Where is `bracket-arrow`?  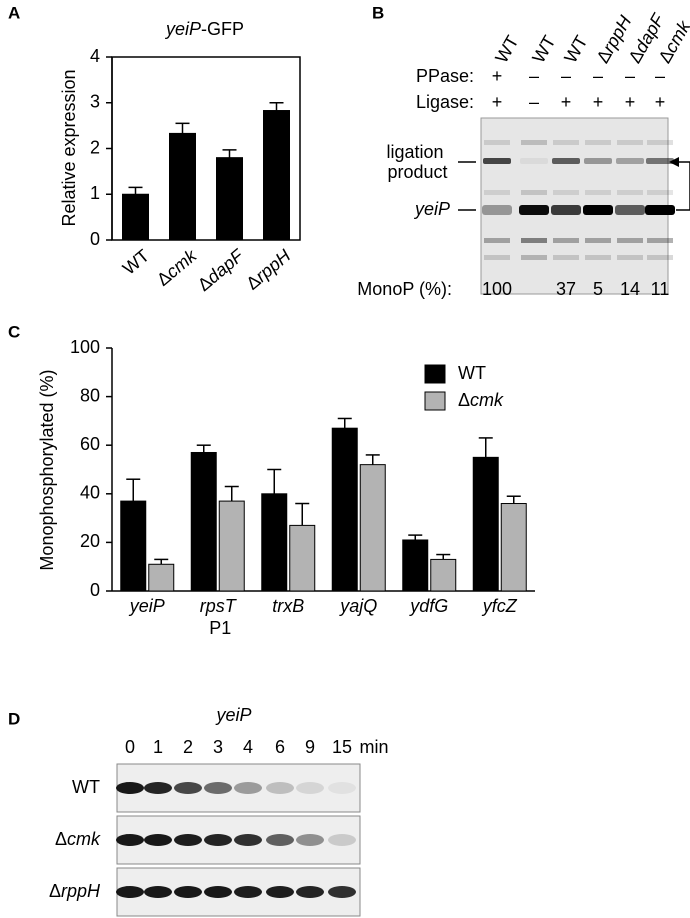 bracket-arrow is located at coordinates (683, 186).